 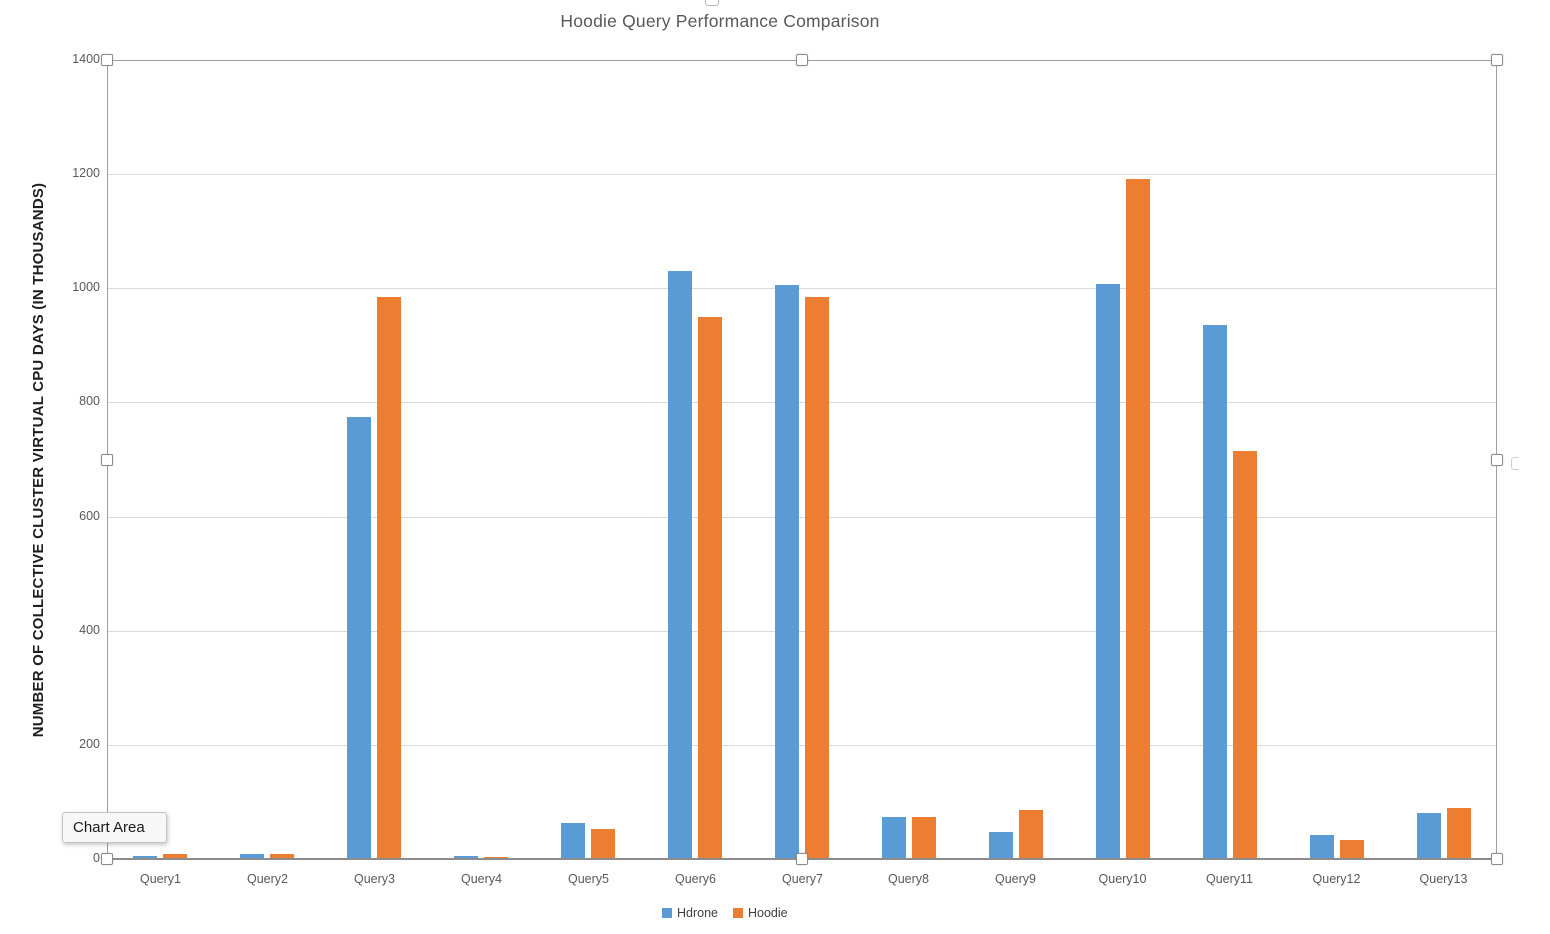 I want to click on bar-hdrone-query10, so click(x=1108, y=571).